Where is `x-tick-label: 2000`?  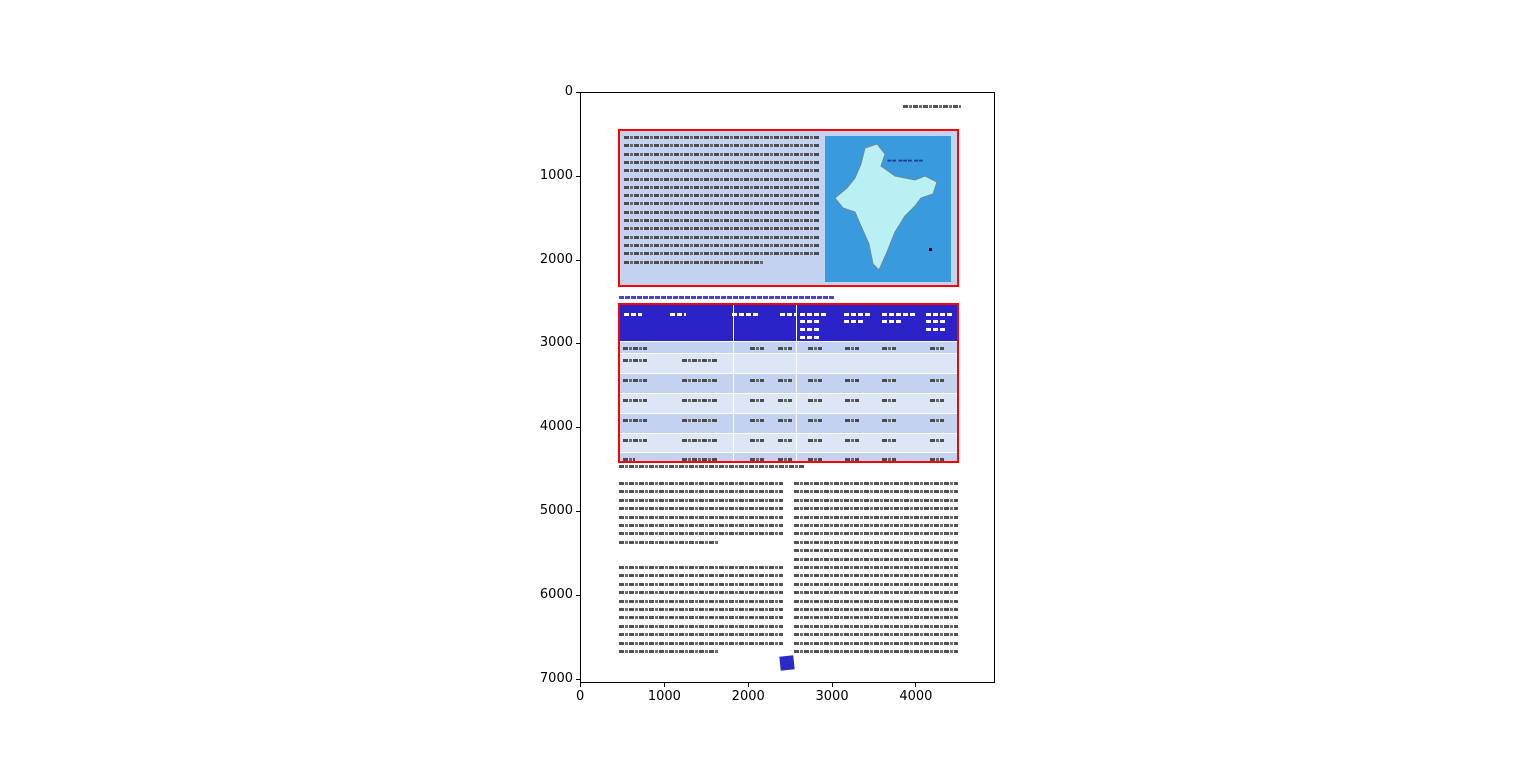
x-tick-label: 2000 is located at coordinates (748, 696).